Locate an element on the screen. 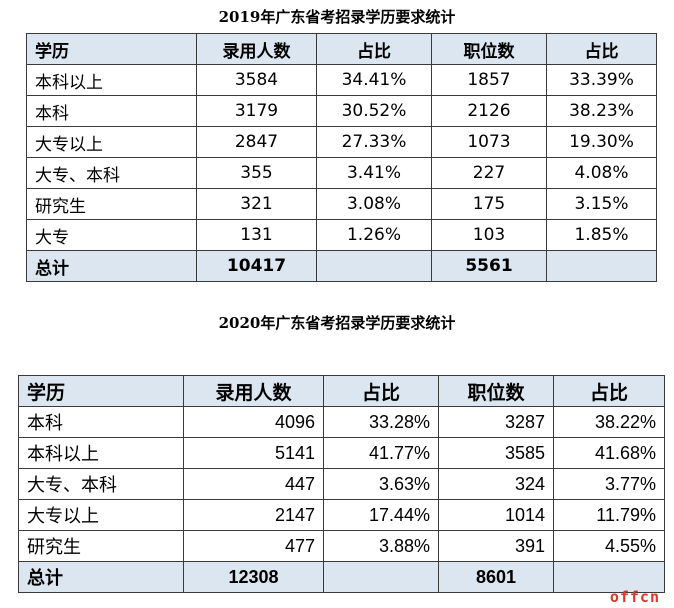 This screenshot has height=608, width=674. cell-positions-ratio: 4.08% is located at coordinates (601, 173).